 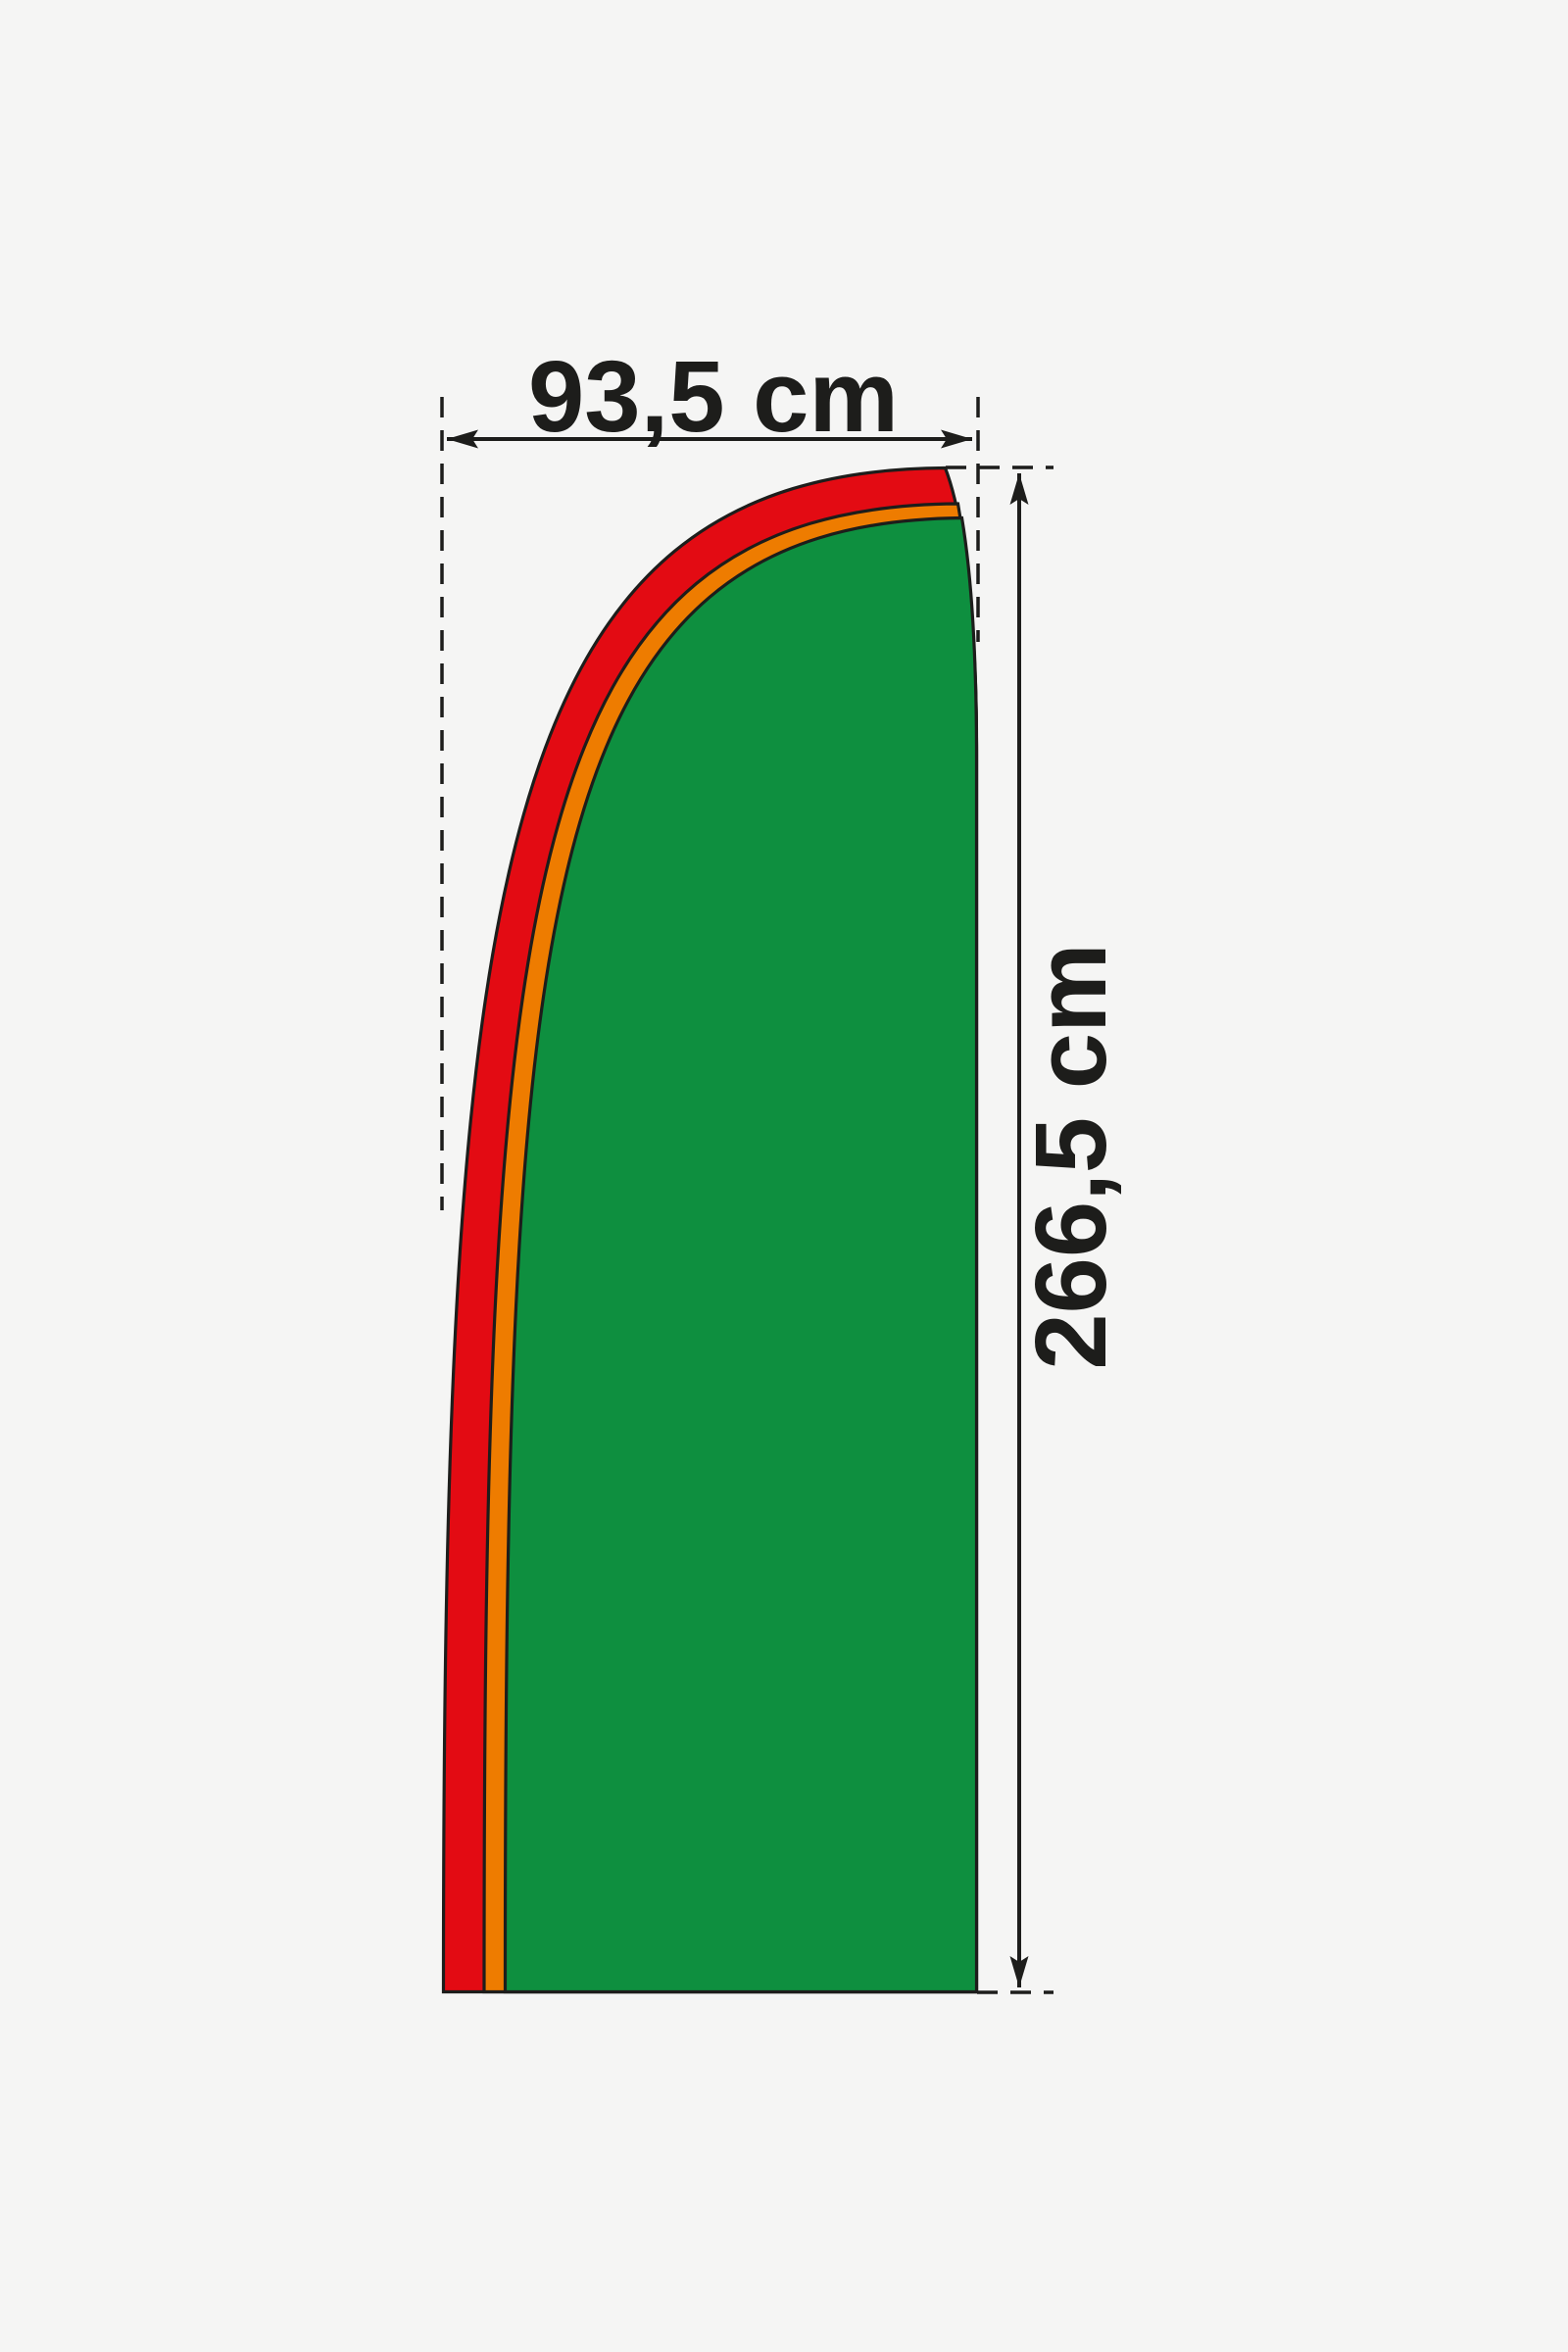 What do you see at coordinates (713, 396) in the screenshot?
I see `width-dimension-label: 93,5 cm` at bounding box center [713, 396].